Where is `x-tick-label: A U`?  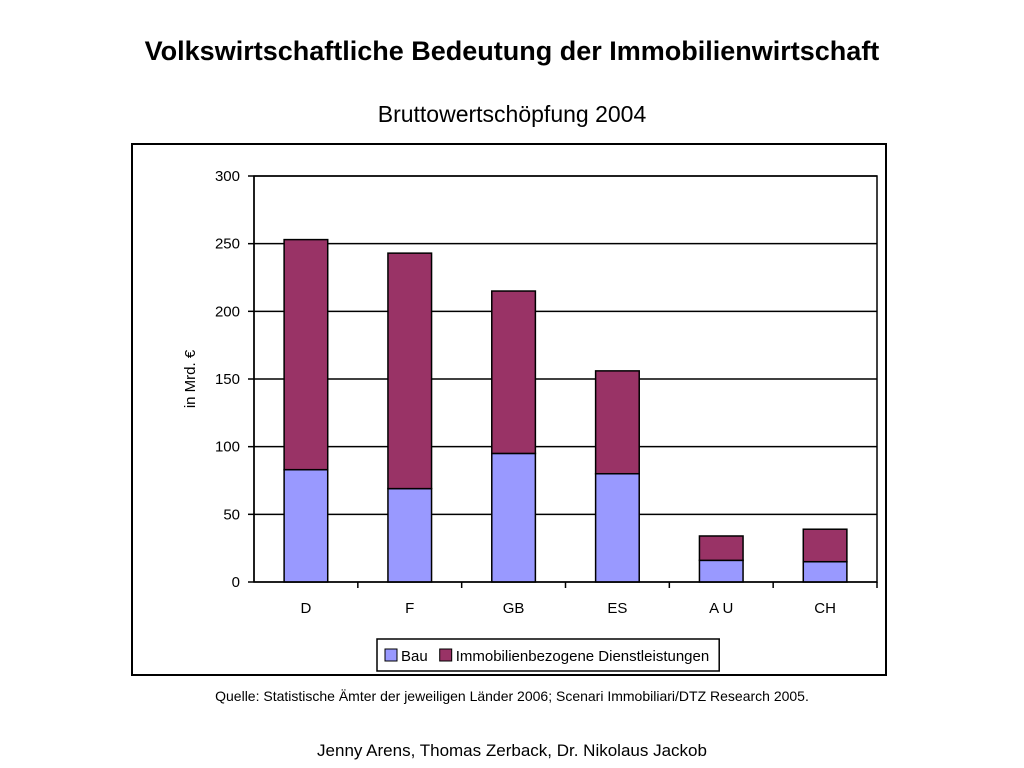 x-tick-label: A U is located at coordinates (721, 608).